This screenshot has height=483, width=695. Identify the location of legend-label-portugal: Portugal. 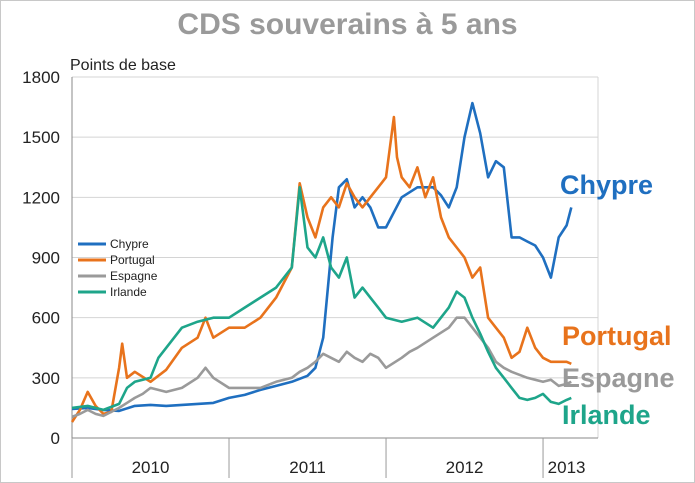
(132, 260).